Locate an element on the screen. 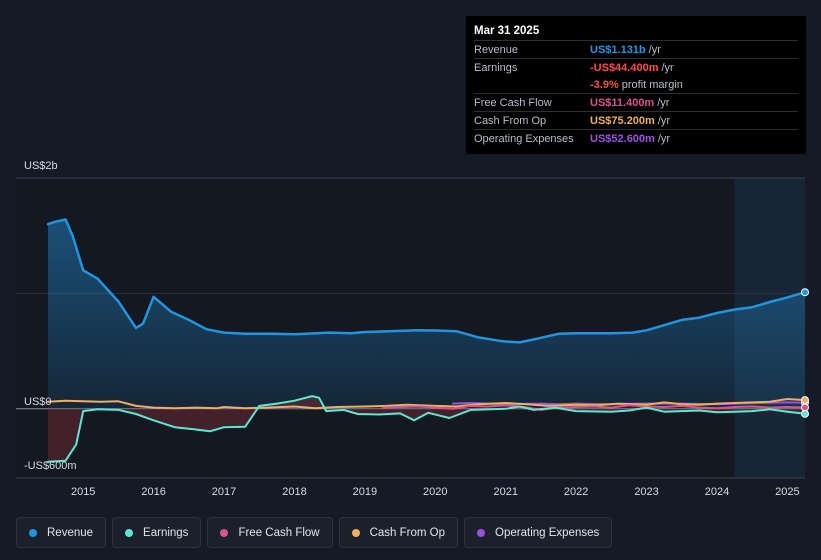 Image resolution: width=821 pixels, height=560 pixels. tooltip-row-earnings: Earnings -US$44.400m /yr is located at coordinates (636, 67).